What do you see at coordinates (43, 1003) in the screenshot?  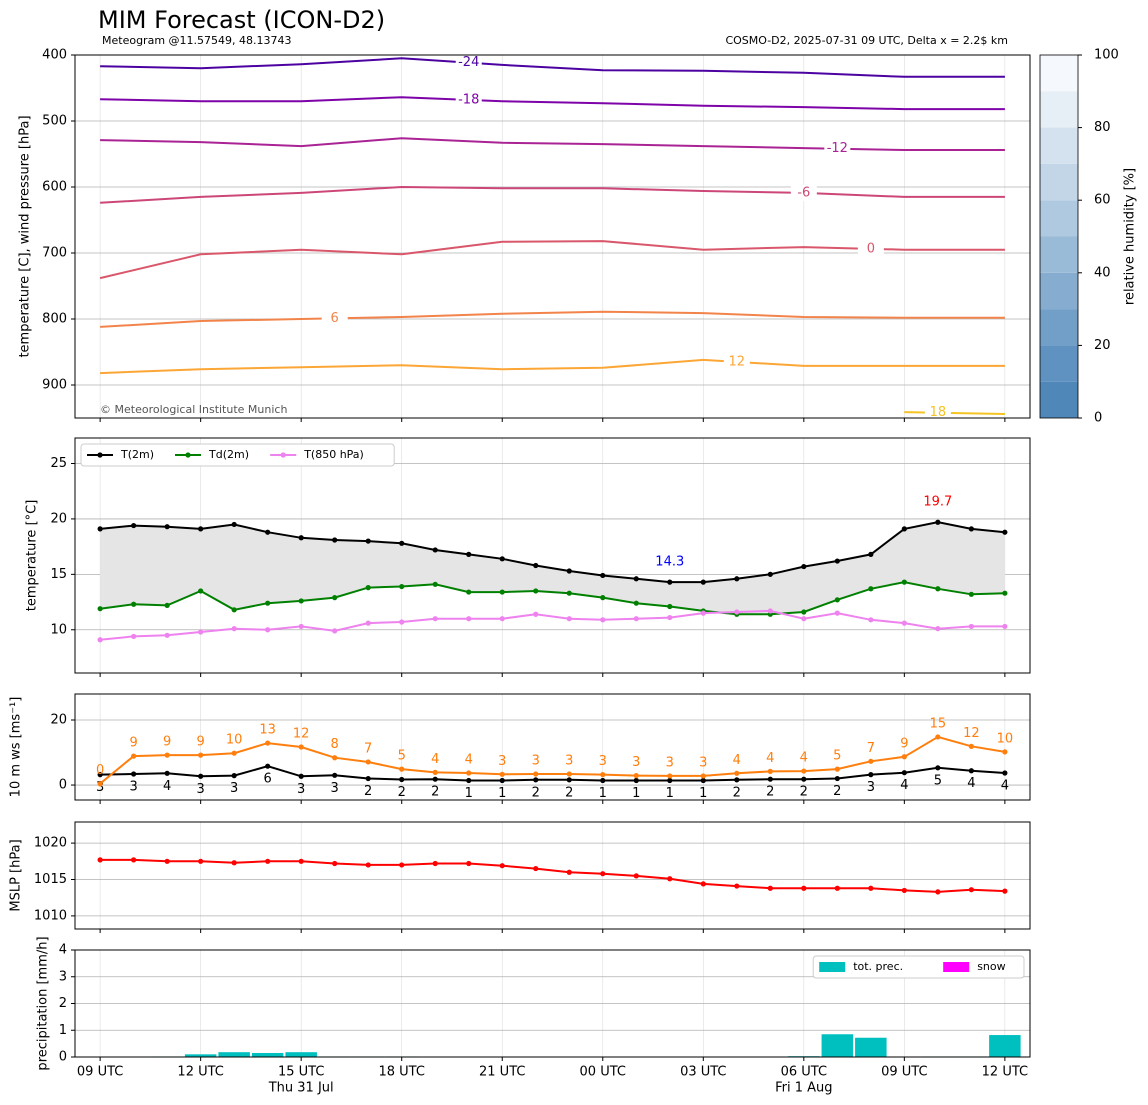 I see `y-axis-label: precipitation [mm/h]` at bounding box center [43, 1003].